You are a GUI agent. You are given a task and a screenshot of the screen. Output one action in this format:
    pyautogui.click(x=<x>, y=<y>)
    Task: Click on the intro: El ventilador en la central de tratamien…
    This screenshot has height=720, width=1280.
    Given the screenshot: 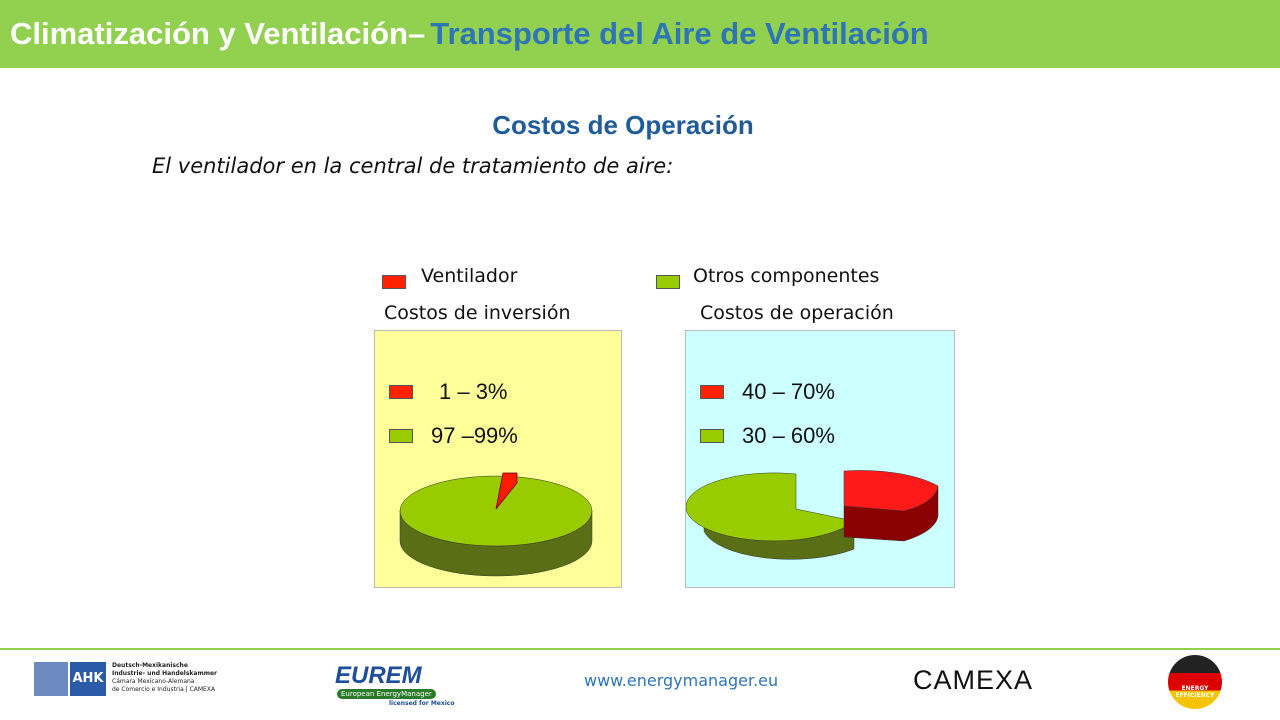 What is the action you would take?
    pyautogui.click(x=413, y=166)
    